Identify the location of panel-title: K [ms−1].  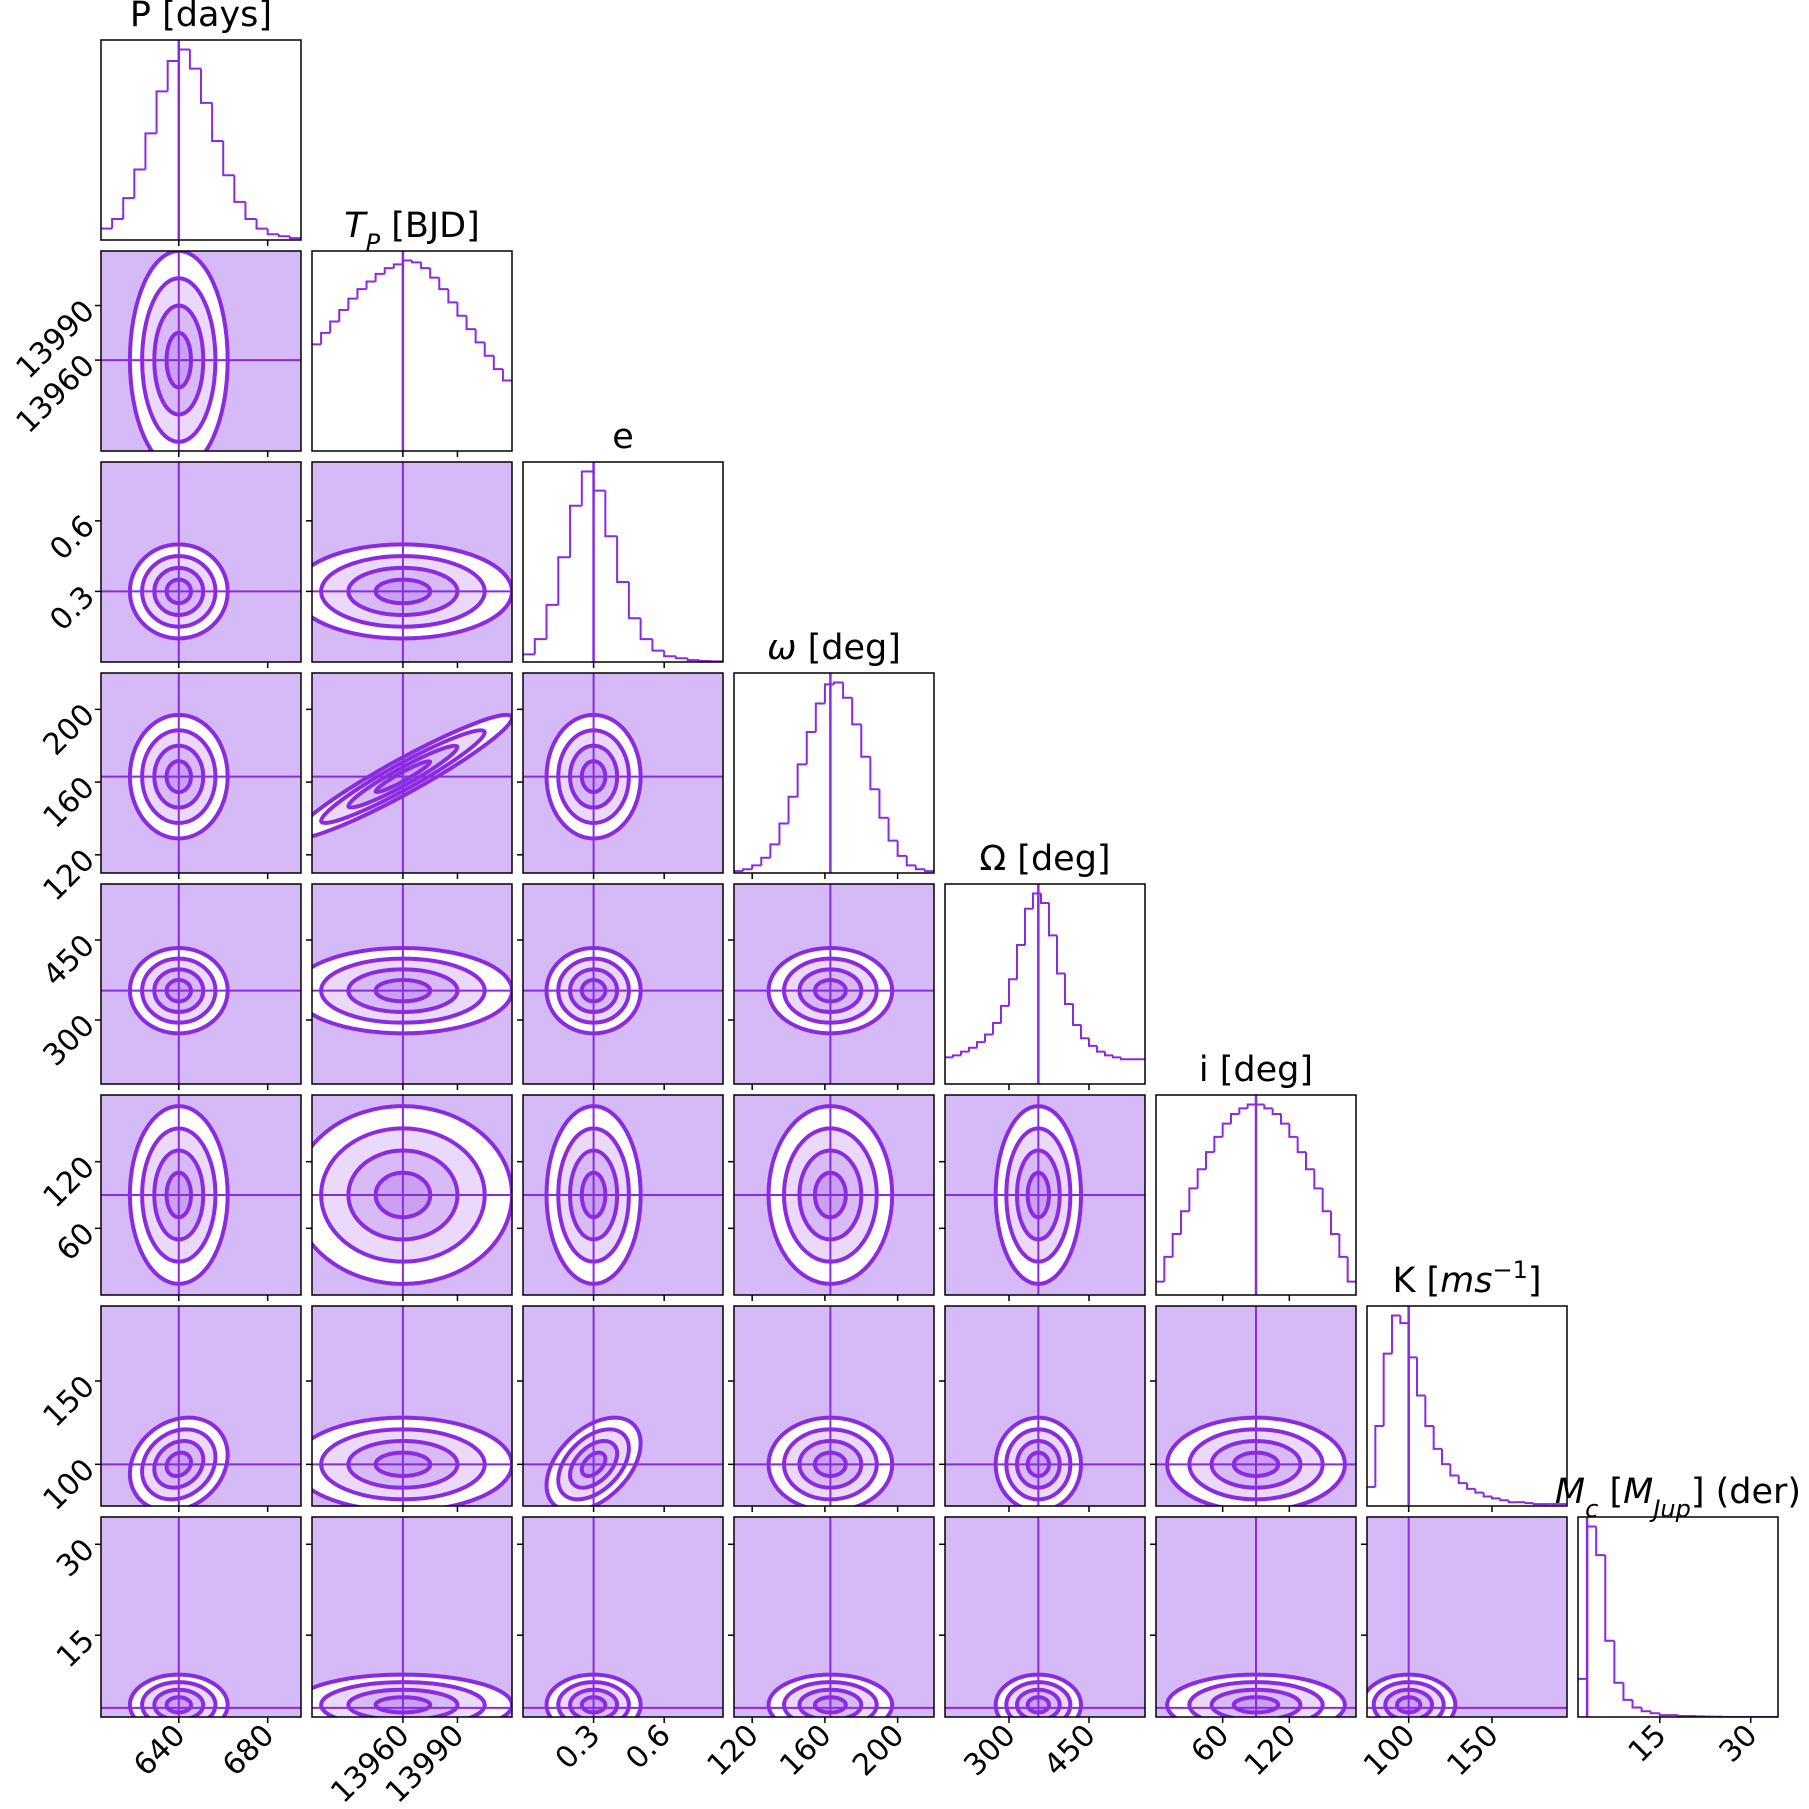
(1466, 1278).